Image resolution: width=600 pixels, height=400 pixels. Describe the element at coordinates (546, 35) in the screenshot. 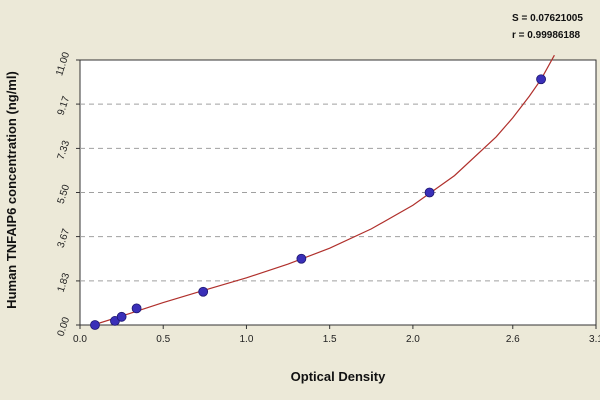

I see `stat-r-label: r = 0.99986188` at that location.